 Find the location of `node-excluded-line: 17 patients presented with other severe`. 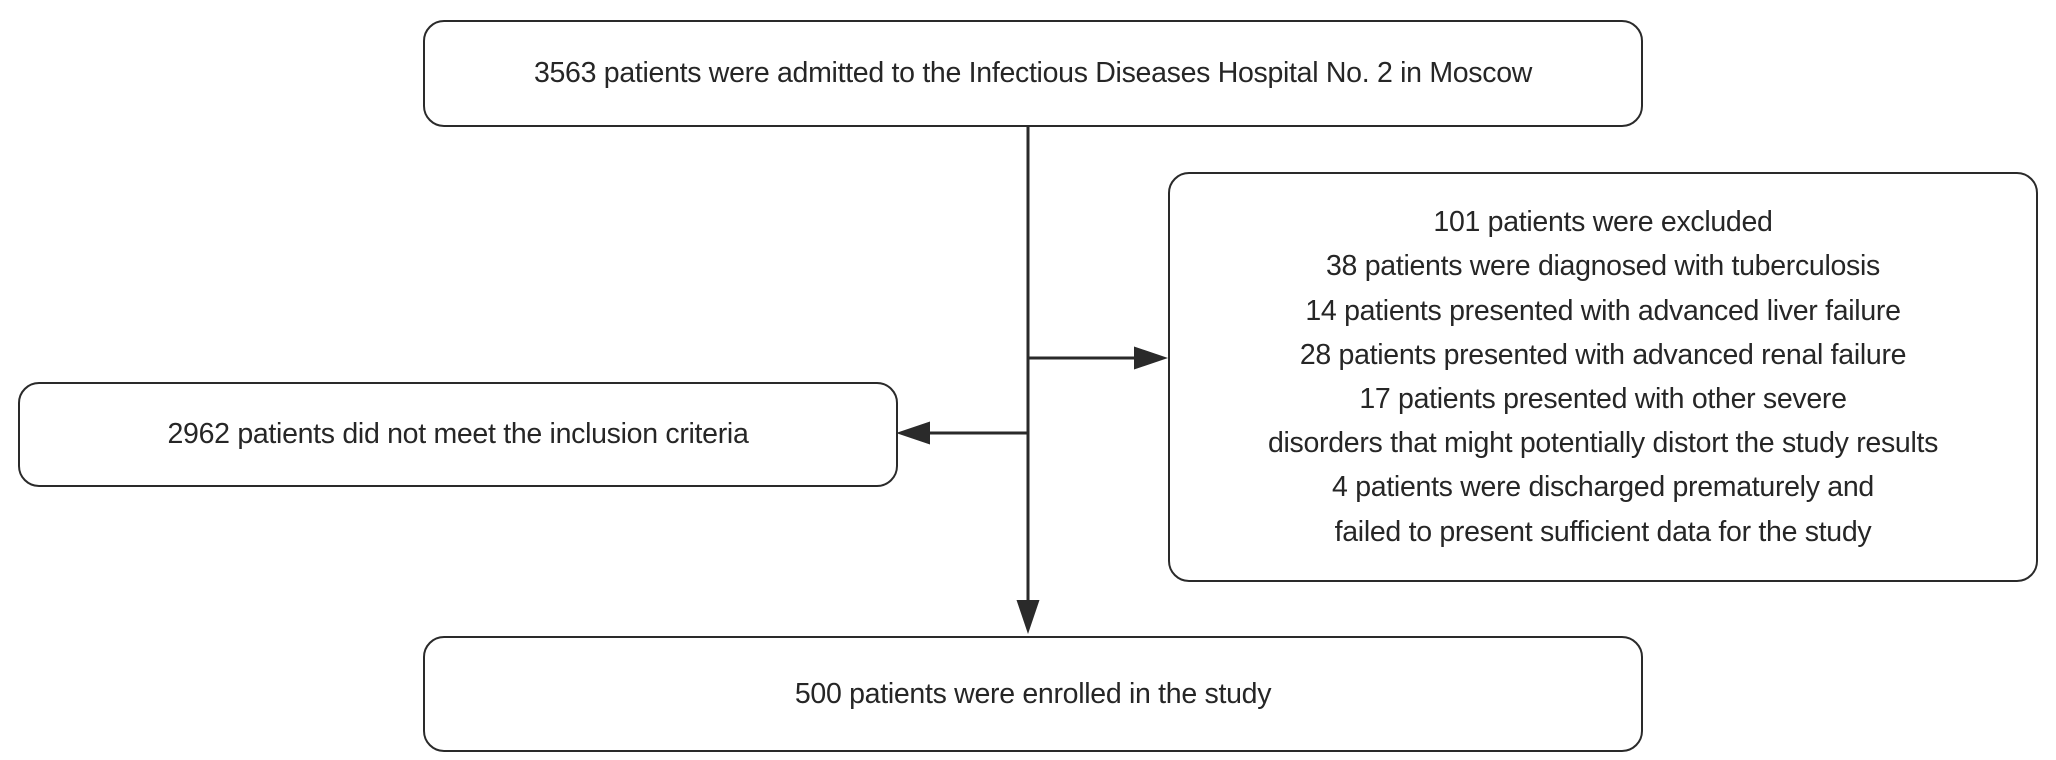

node-excluded-line: 17 patients presented with other severe is located at coordinates (1603, 399).